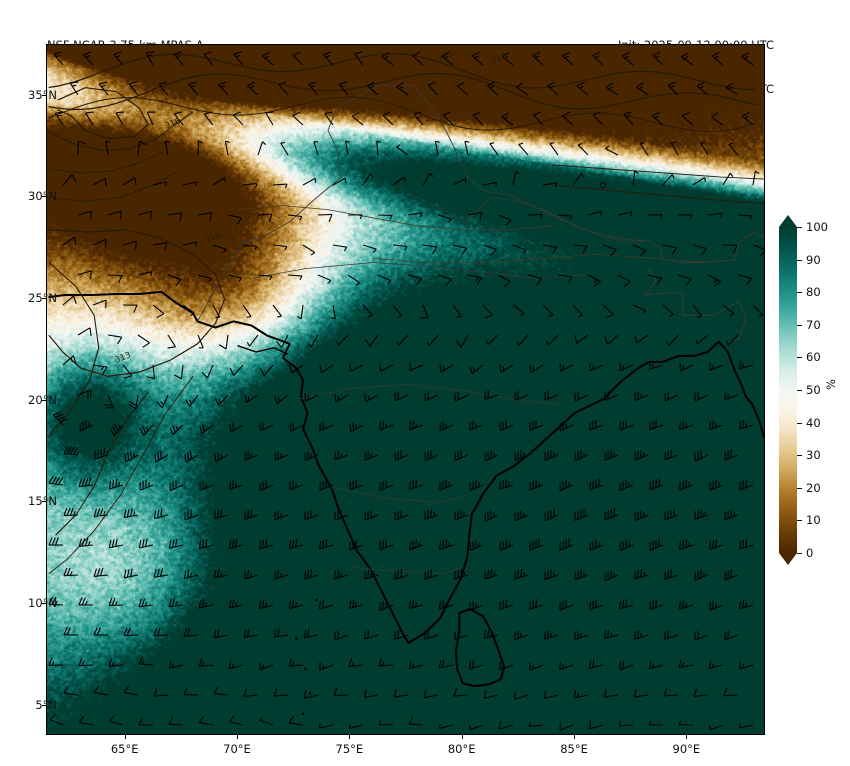  Describe the element at coordinates (556, 220) in the screenshot. I see `border-nepal-south` at that location.